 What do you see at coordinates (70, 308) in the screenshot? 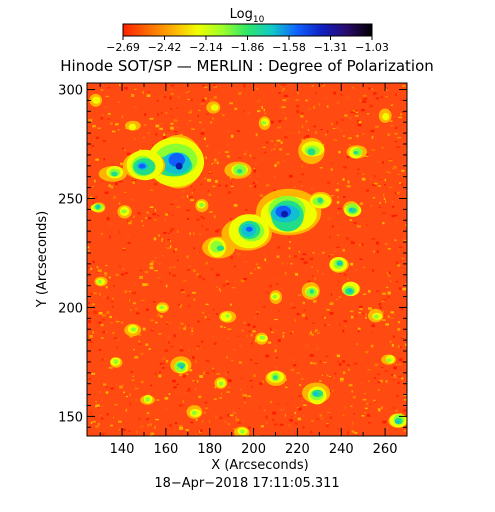
I see `y-tick-label: 200` at bounding box center [70, 308].